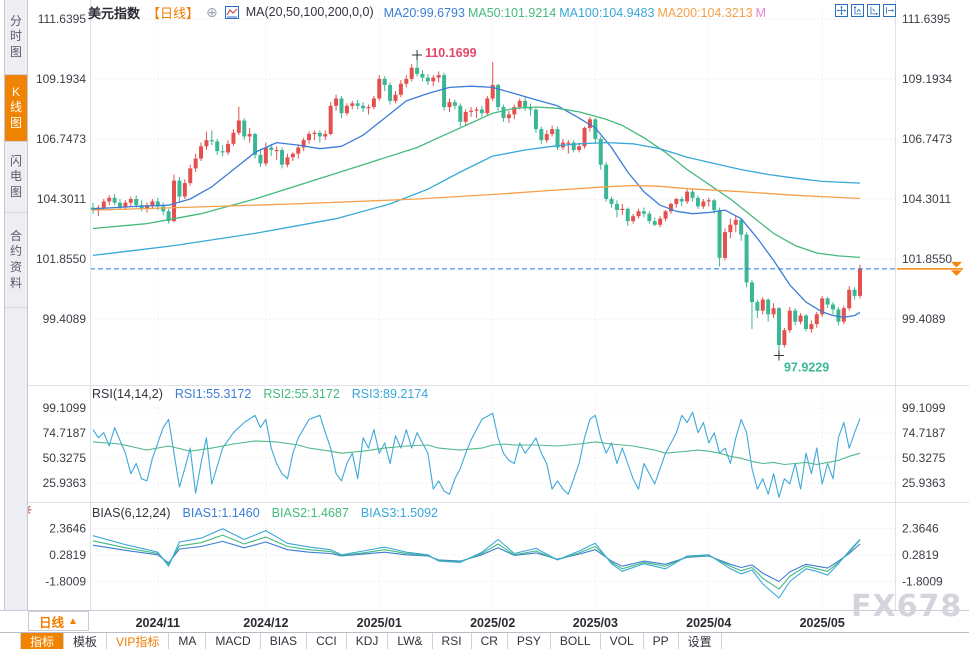 Image resolution: width=969 pixels, height=654 pixels. Describe the element at coordinates (65, 581) in the screenshot. I see `y-tick-left: -1.8009` at that location.